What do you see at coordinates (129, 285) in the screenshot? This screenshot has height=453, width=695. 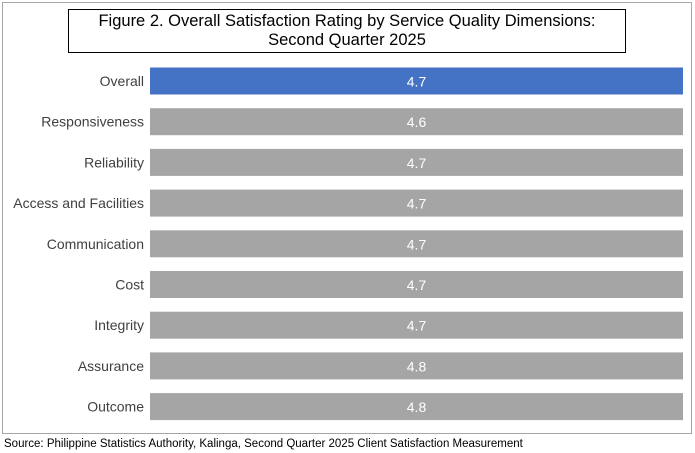 I see `category-label-cost: Cost` at bounding box center [129, 285].